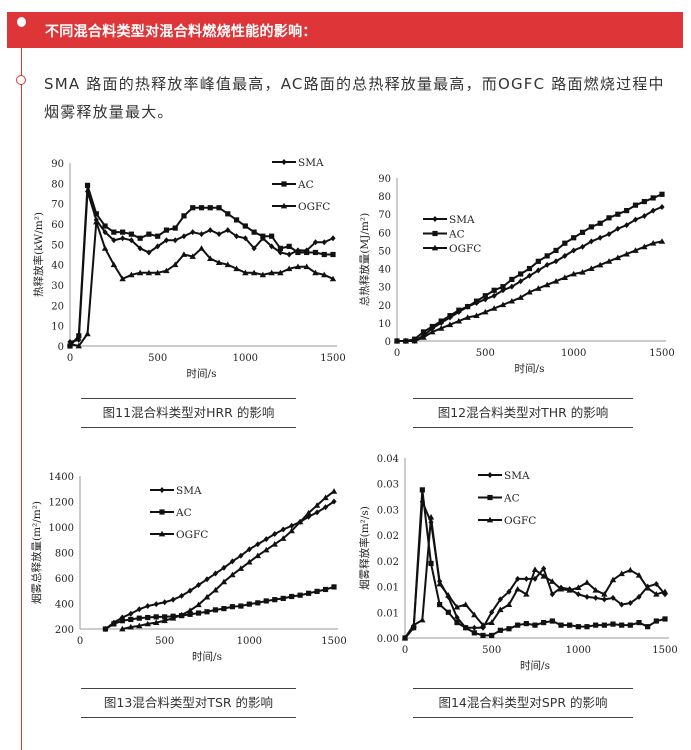  I want to click on y-tick-label: 1200, so click(61, 503).